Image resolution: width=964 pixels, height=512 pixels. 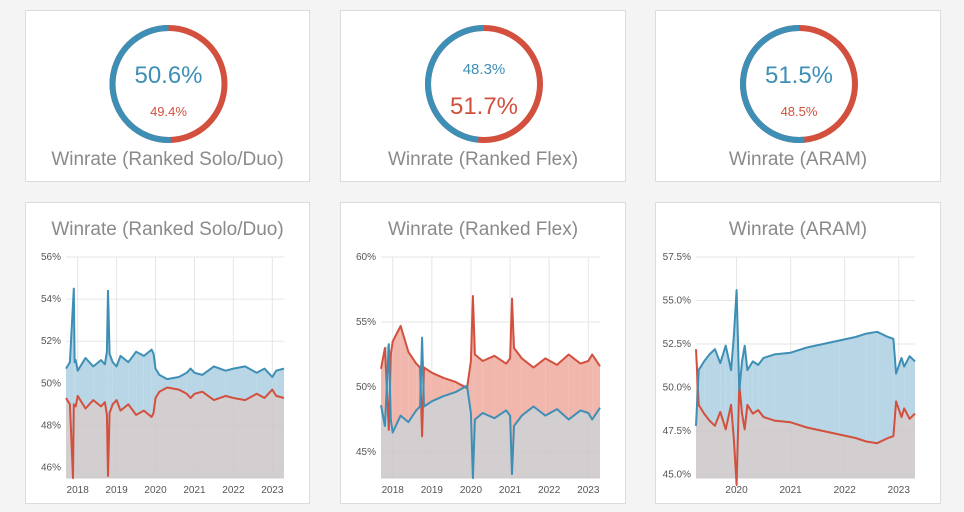 I want to click on x-tick-label: 2018, so click(x=78, y=490).